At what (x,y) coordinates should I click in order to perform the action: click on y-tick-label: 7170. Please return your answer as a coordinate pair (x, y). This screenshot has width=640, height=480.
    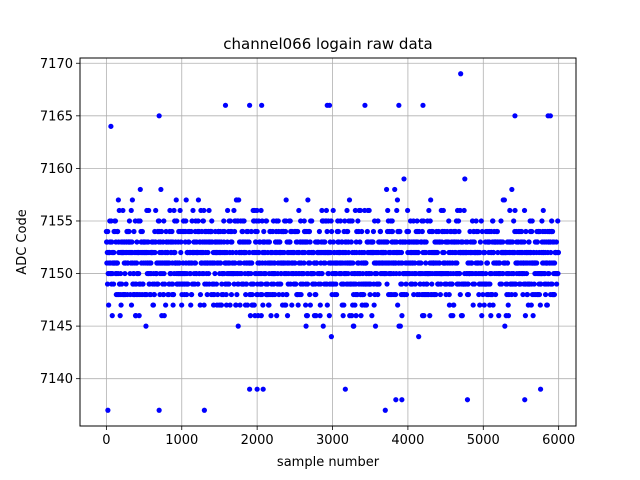
    Looking at the image, I should click on (56, 64).